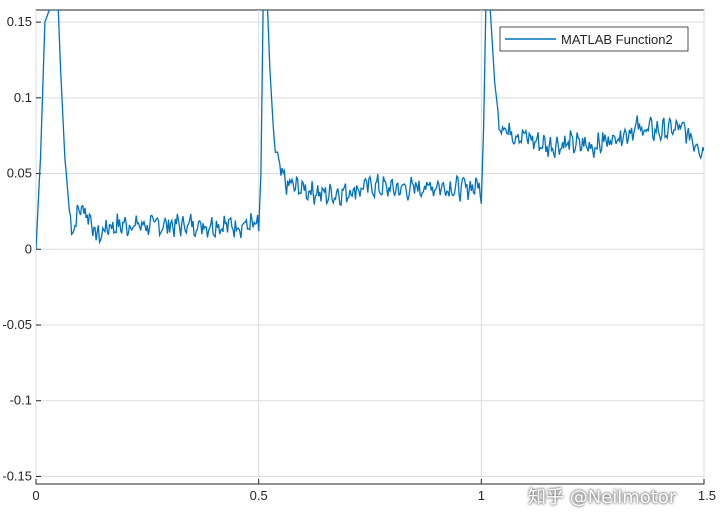 Image resolution: width=720 pixels, height=530 pixels. I want to click on x-tick-label: 0, so click(35, 495).